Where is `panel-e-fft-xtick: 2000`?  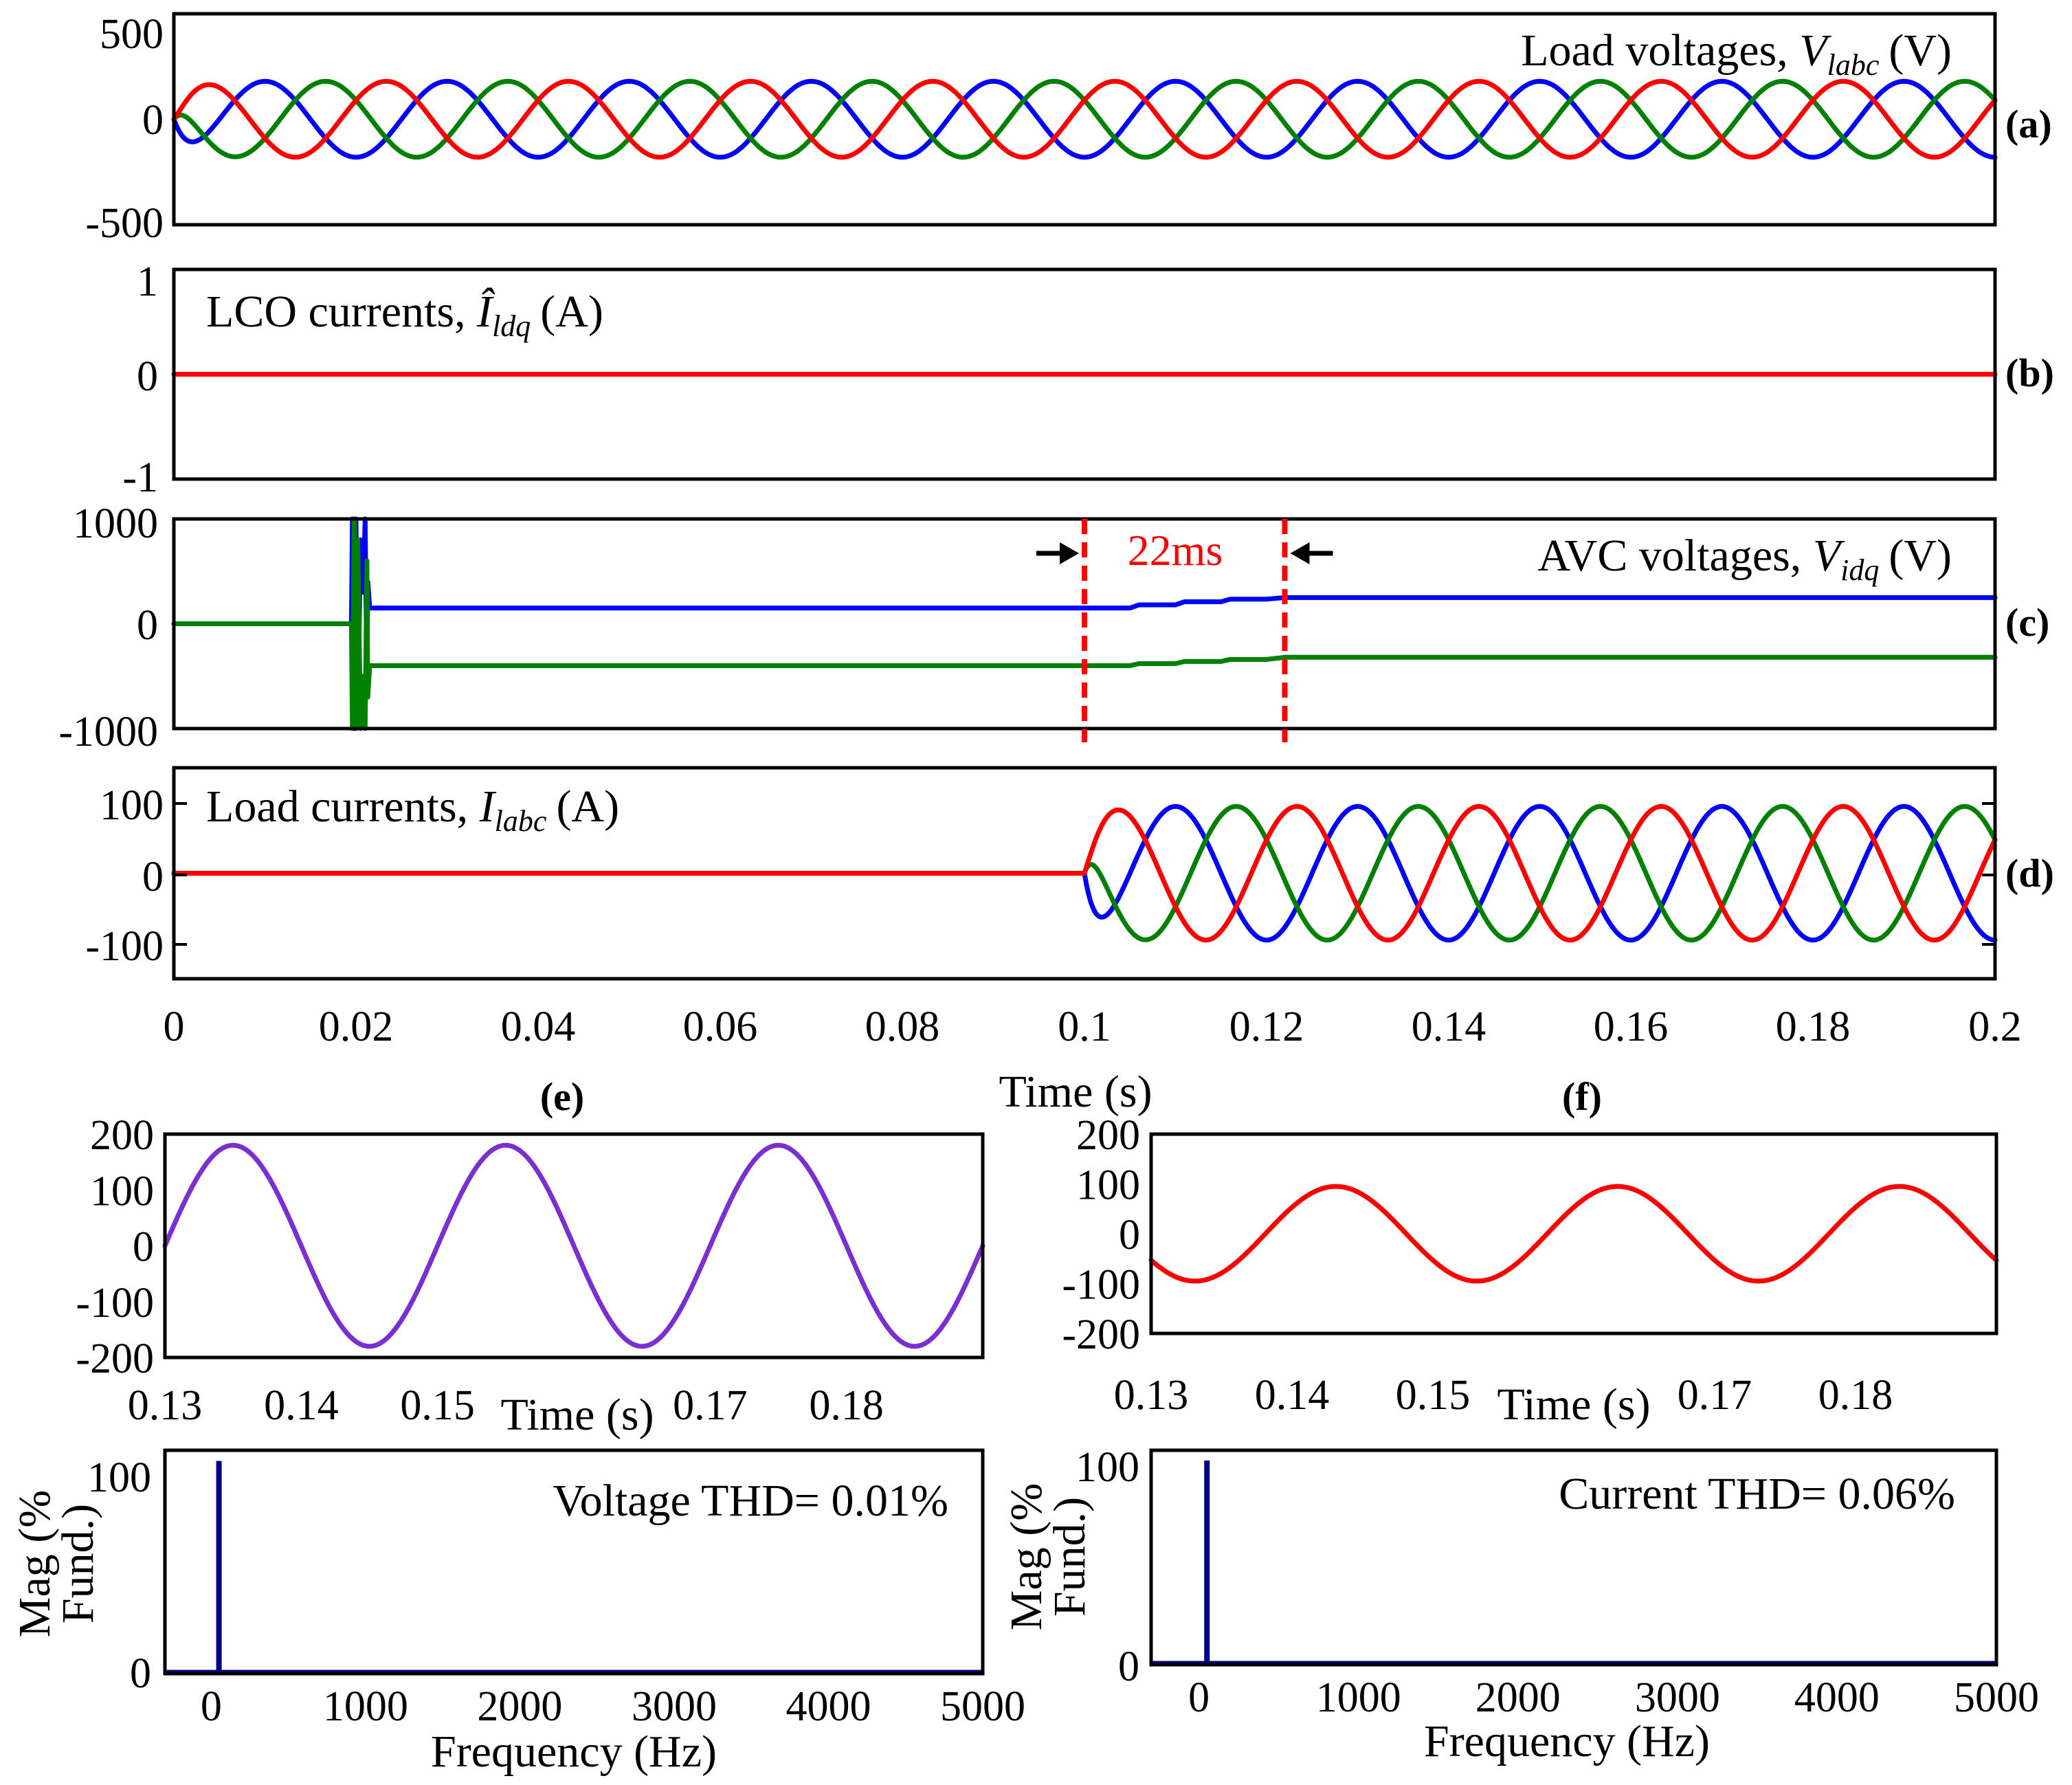
panel-e-fft-xtick: 2000 is located at coordinates (519, 1706).